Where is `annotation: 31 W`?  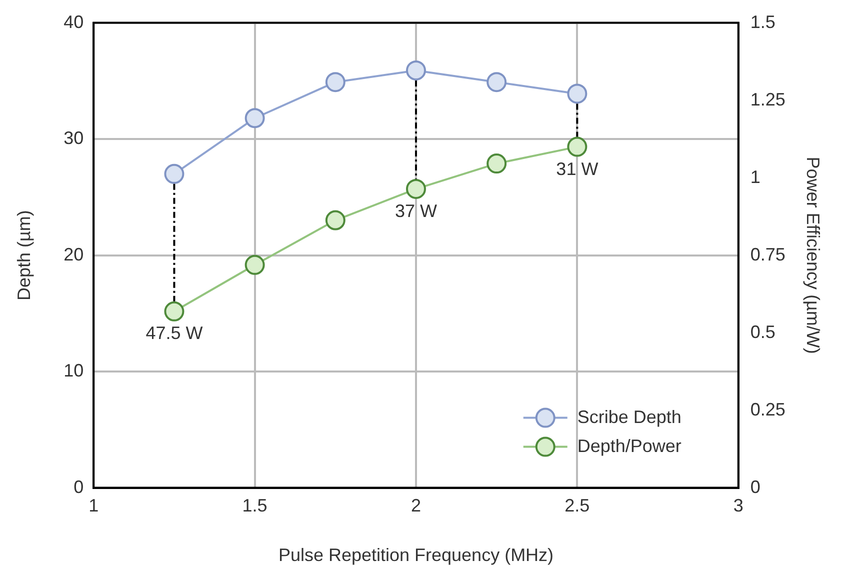 annotation: 31 W is located at coordinates (577, 169).